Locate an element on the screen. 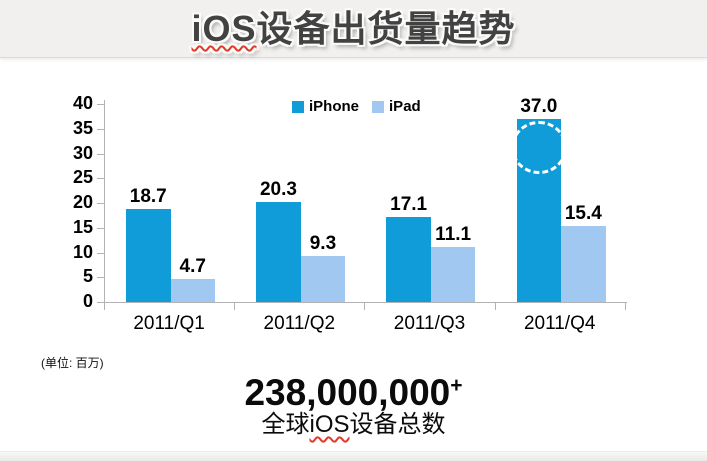 The image size is (707, 461). title-bar: iOS设备出货量趋势 is located at coordinates (353, 29).